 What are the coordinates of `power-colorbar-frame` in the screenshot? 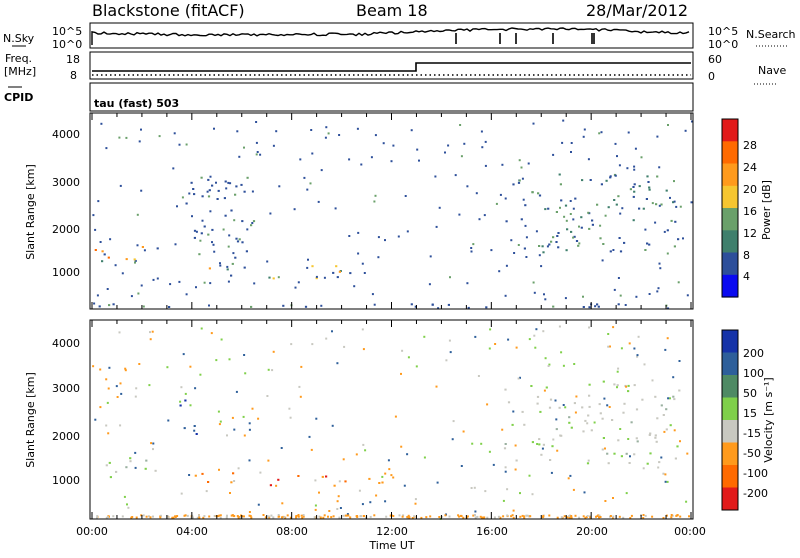 It's located at (730, 208).